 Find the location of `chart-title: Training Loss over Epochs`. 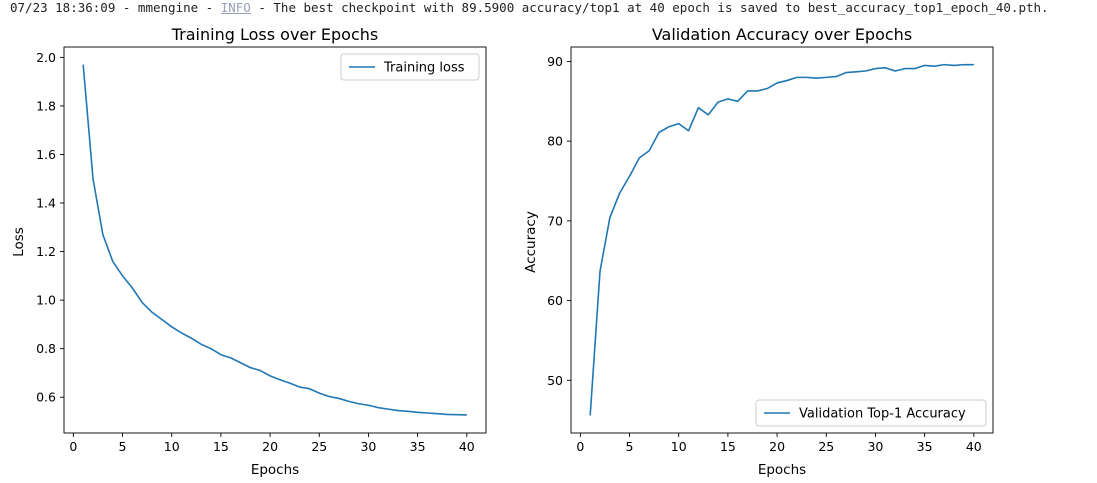

chart-title: Training Loss over Epochs is located at coordinates (275, 34).